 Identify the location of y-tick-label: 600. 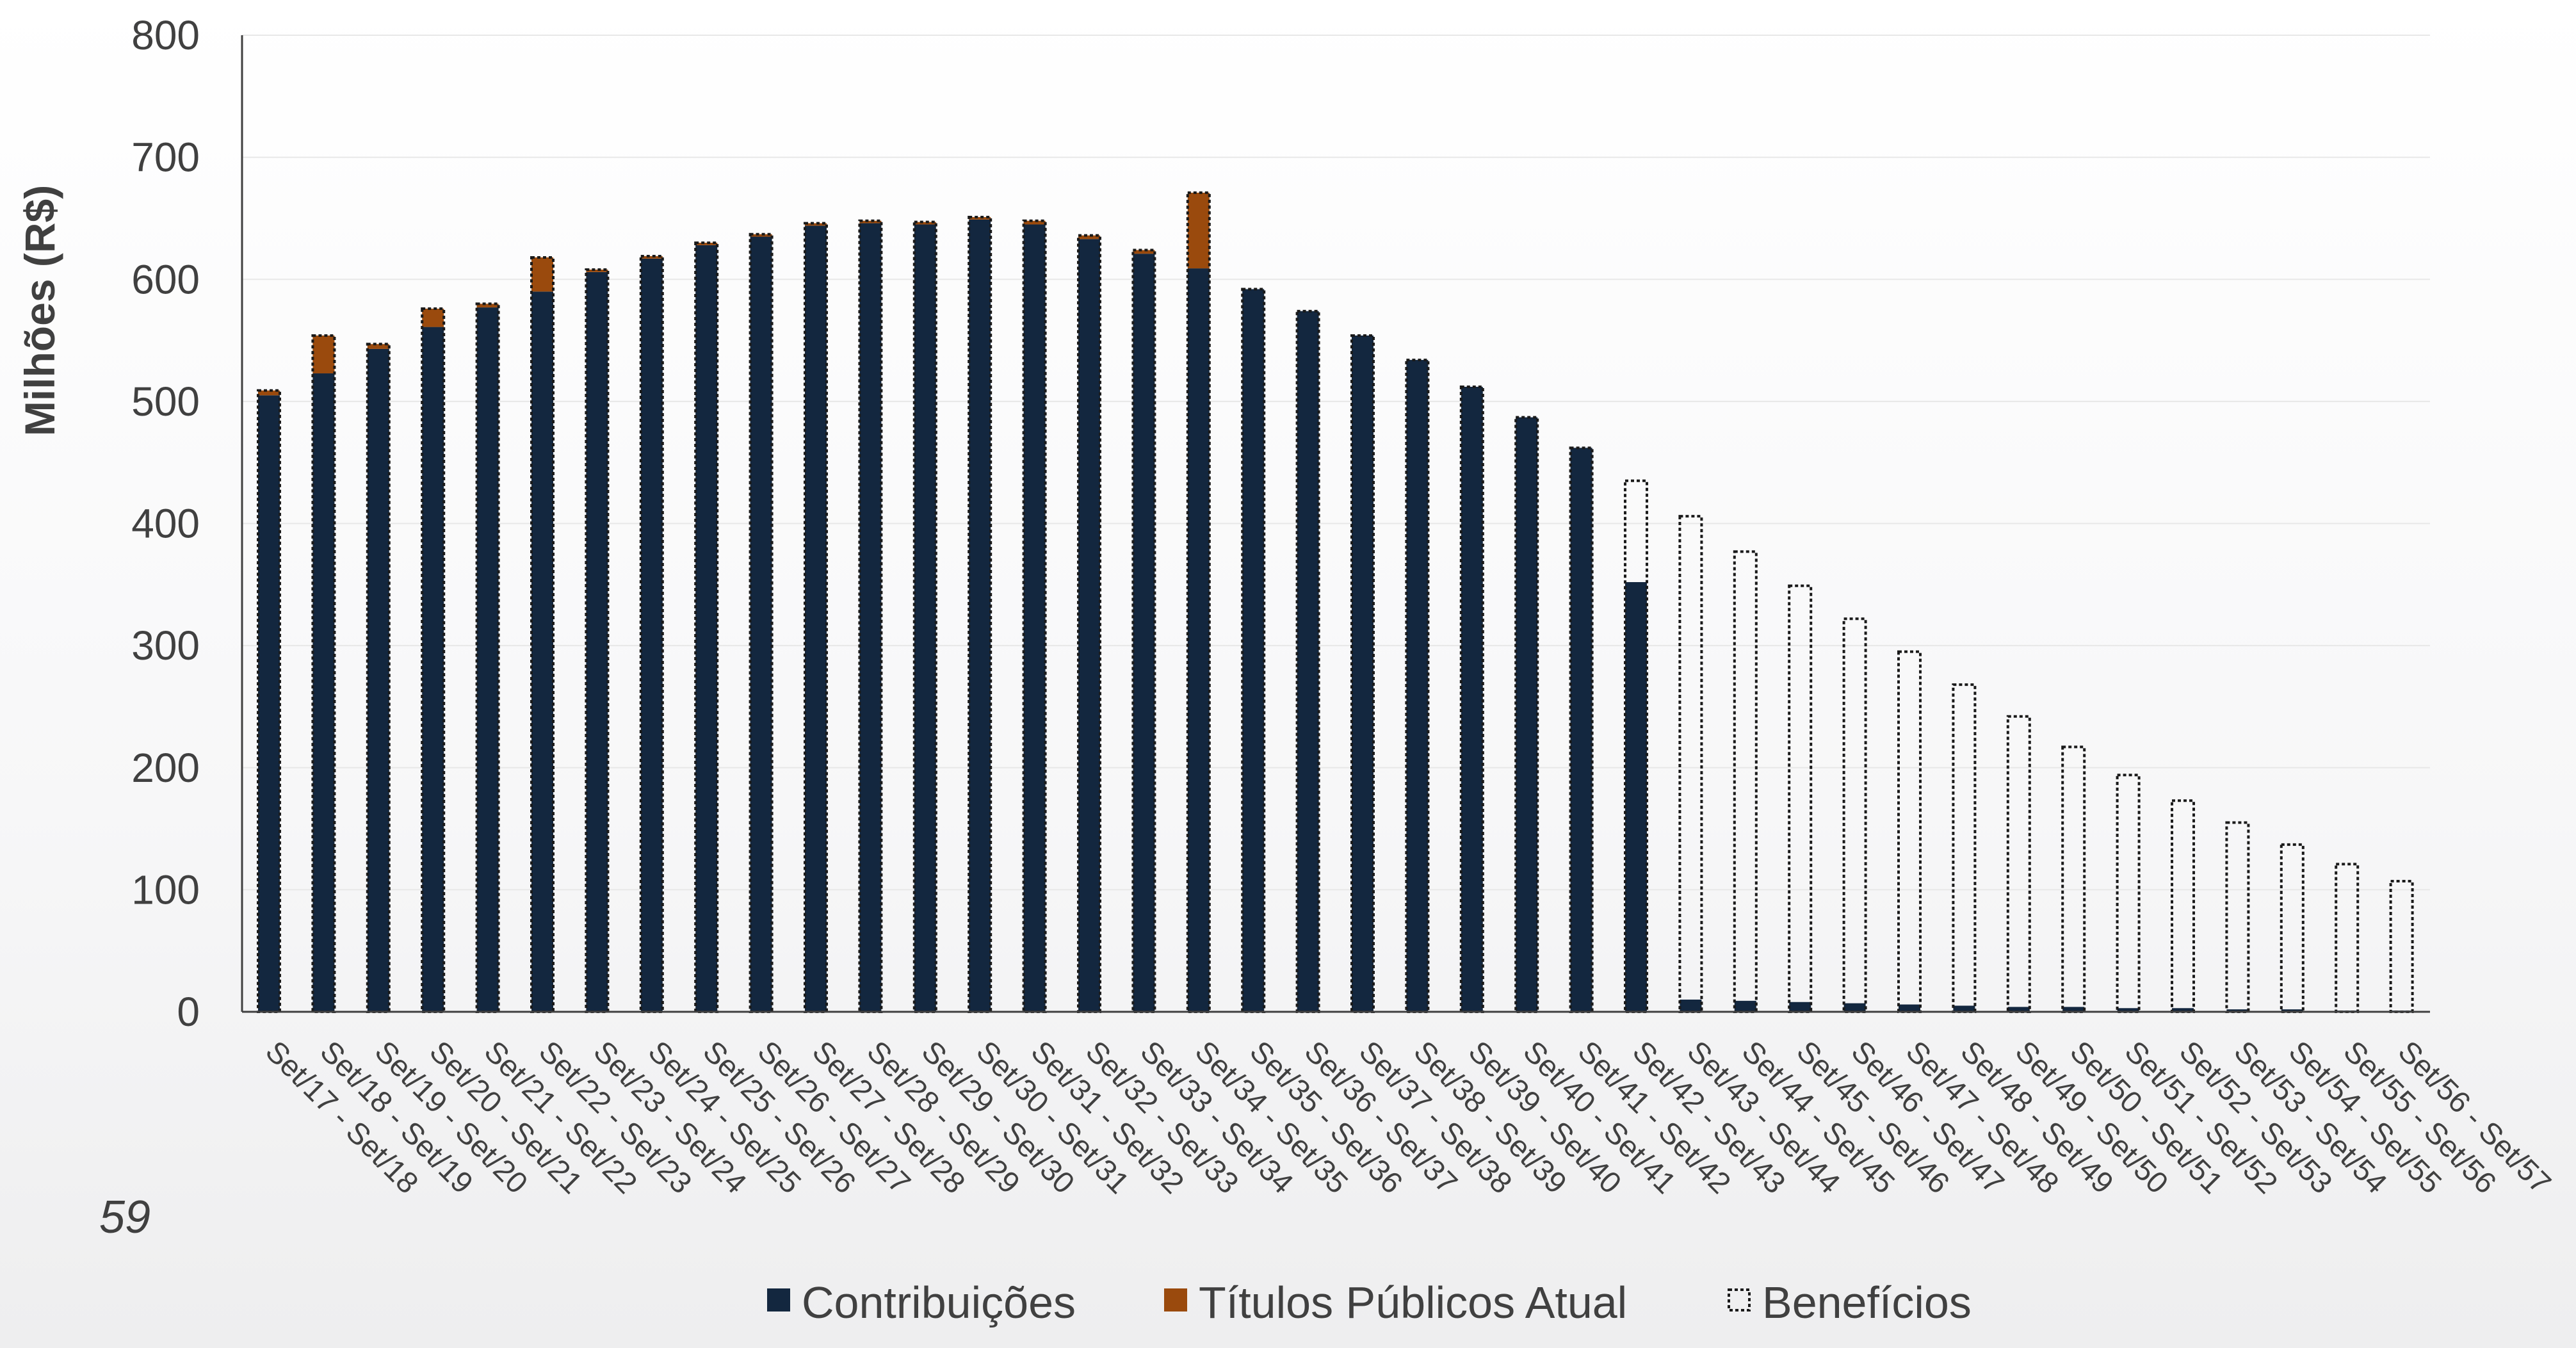
(165, 279).